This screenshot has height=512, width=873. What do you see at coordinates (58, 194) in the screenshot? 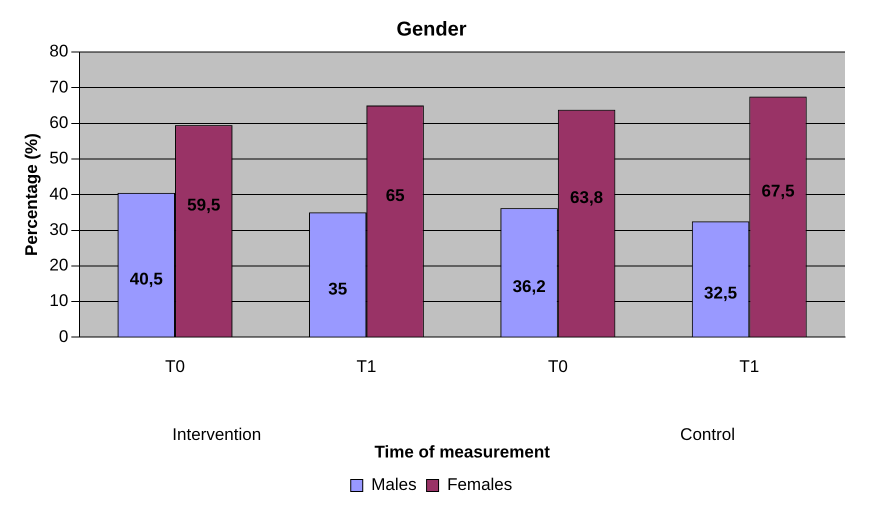
I see `y-tick-label: 40` at bounding box center [58, 194].